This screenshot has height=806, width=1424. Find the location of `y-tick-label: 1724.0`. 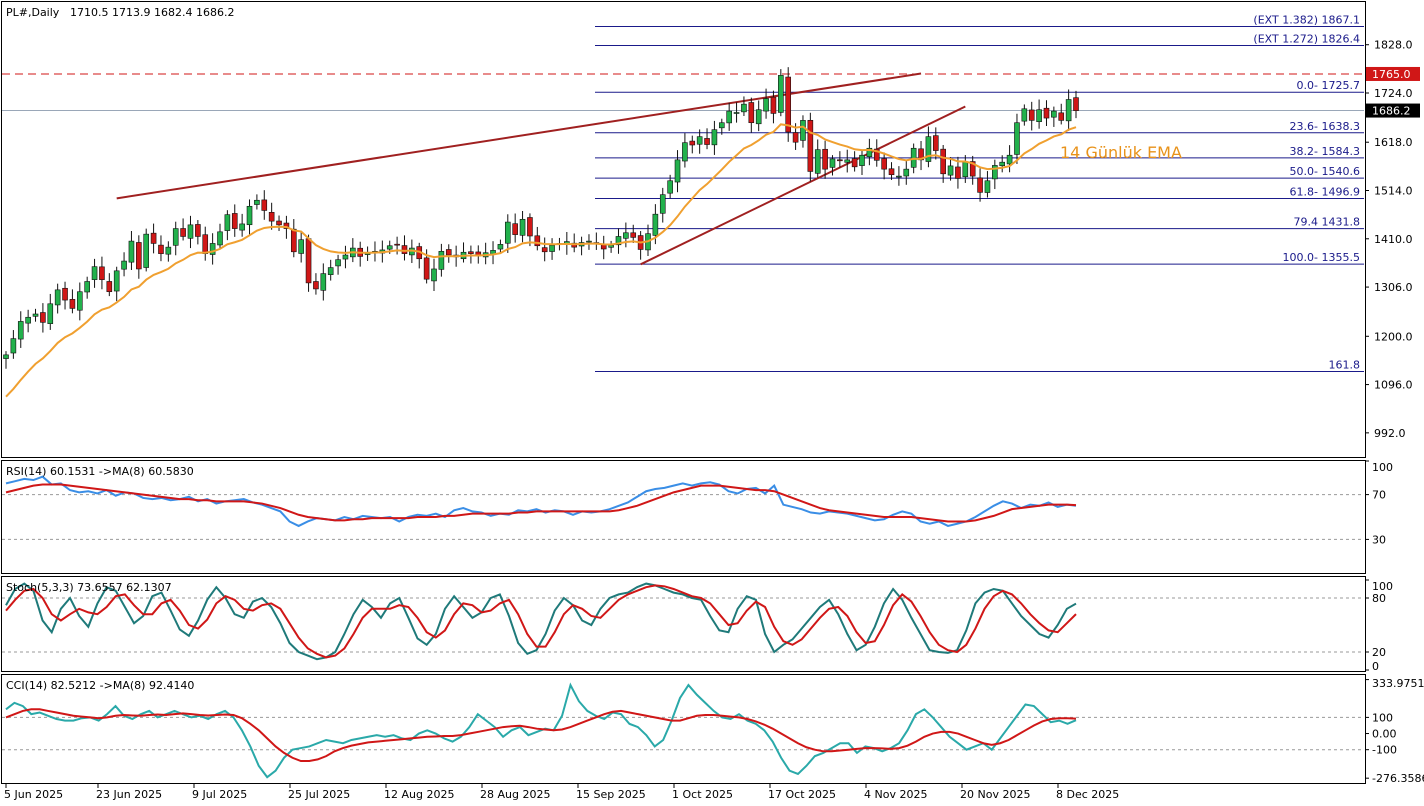

y-tick-label: 1724.0 is located at coordinates (1393, 93).